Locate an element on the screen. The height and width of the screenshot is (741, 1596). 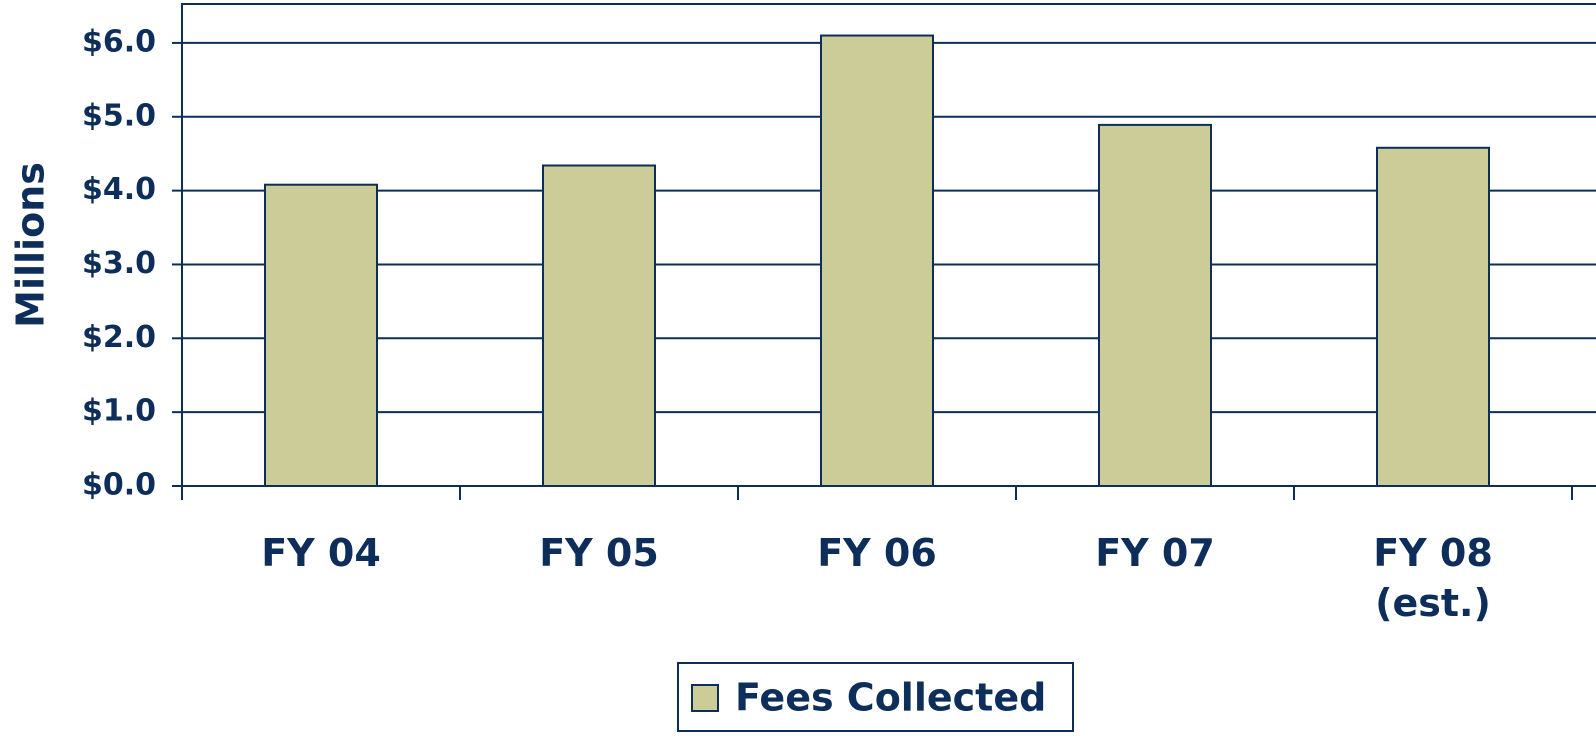
y-tick-label: $1.0 is located at coordinates (119, 411).